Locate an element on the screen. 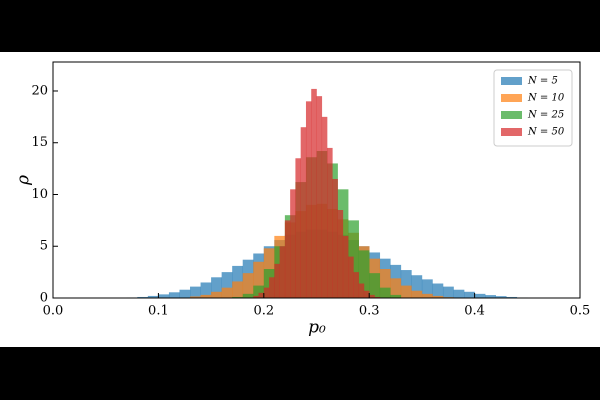 The image size is (600, 400). x-tick-label: 0.2 is located at coordinates (263, 311).